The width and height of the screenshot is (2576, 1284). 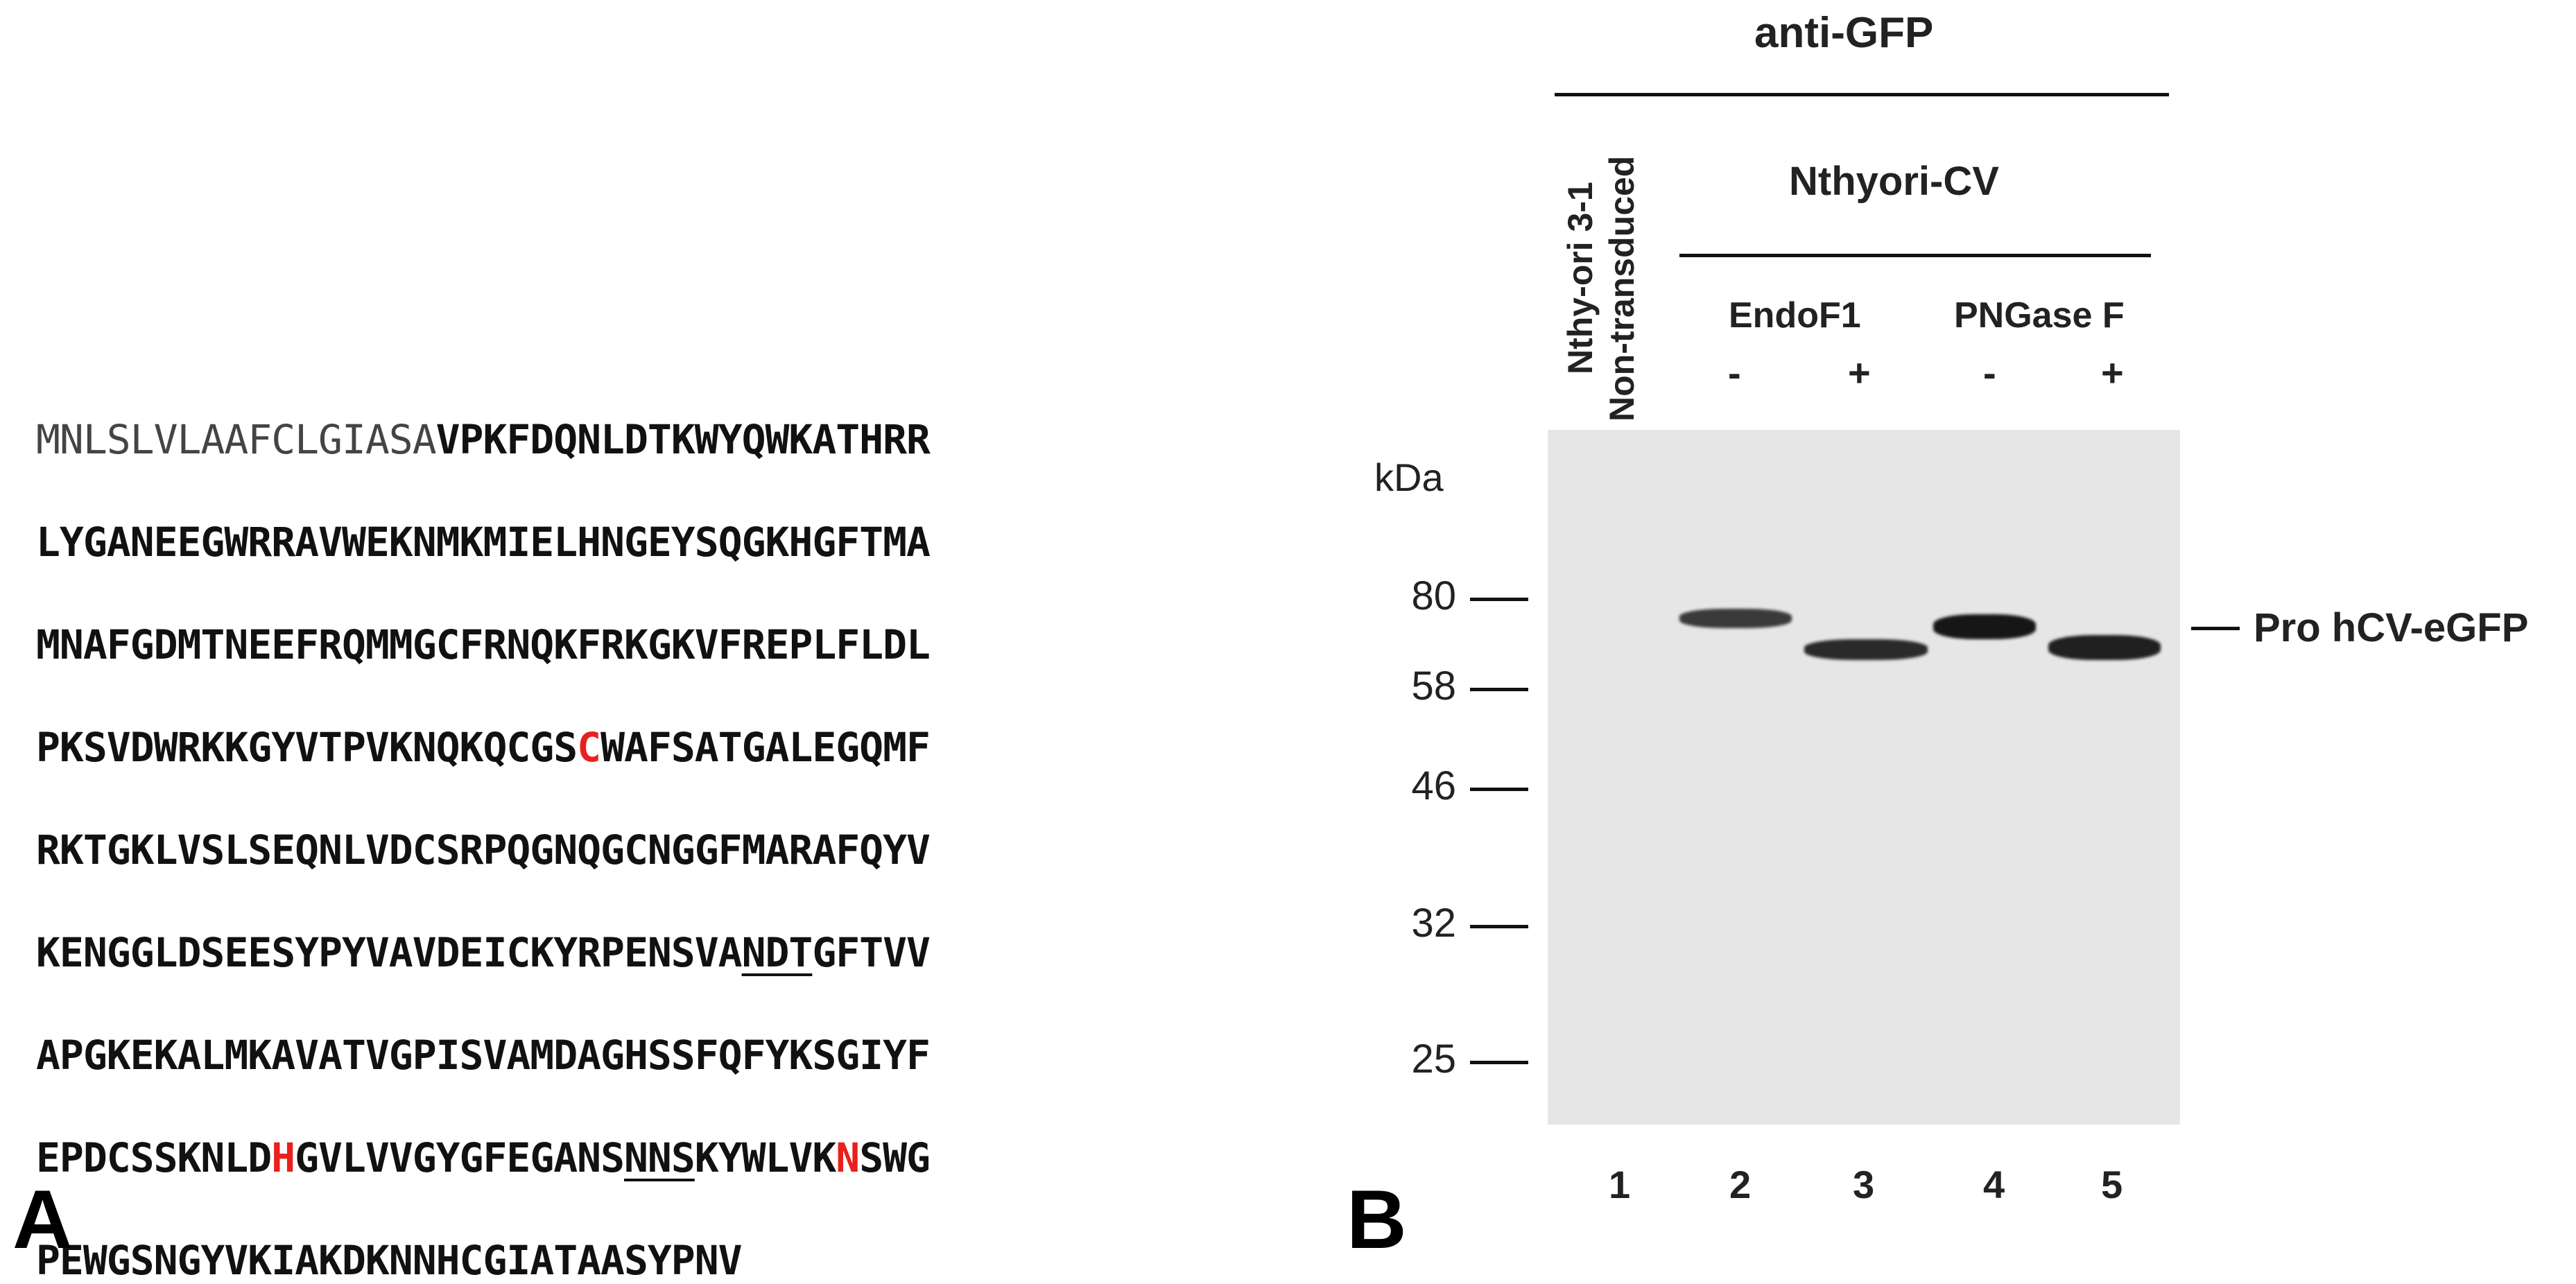 What do you see at coordinates (1795, 315) in the screenshot?
I see `enzyme-endof1-label: EndoF1` at bounding box center [1795, 315].